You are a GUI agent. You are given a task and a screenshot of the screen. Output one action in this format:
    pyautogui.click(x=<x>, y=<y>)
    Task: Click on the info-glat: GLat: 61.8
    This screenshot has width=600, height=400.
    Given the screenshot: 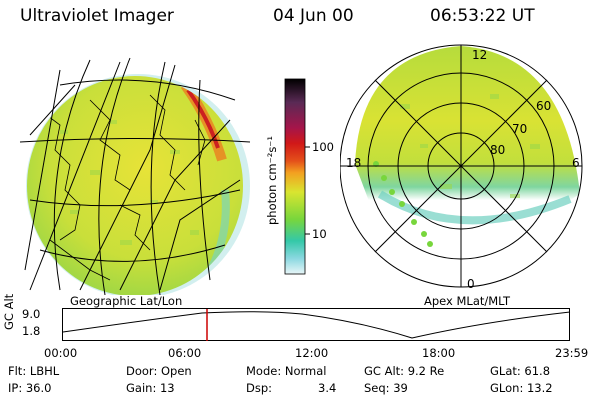 What is the action you would take?
    pyautogui.click(x=520, y=371)
    